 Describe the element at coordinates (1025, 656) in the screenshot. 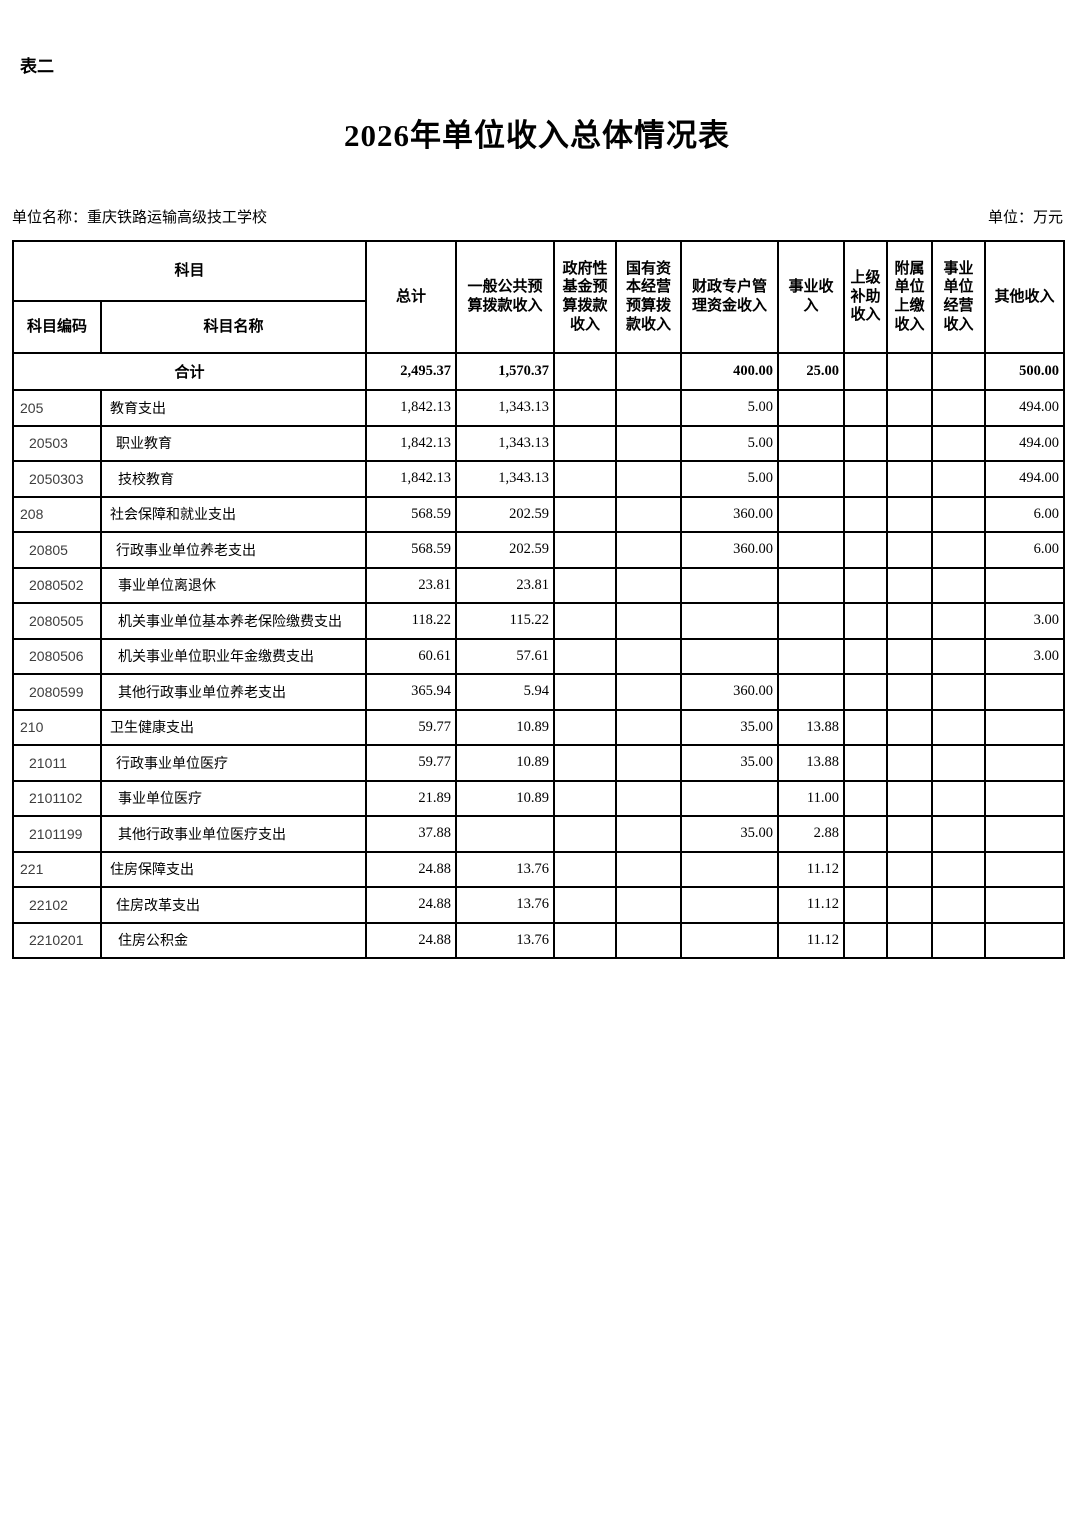

I see `value-cell: 3.00` at that location.